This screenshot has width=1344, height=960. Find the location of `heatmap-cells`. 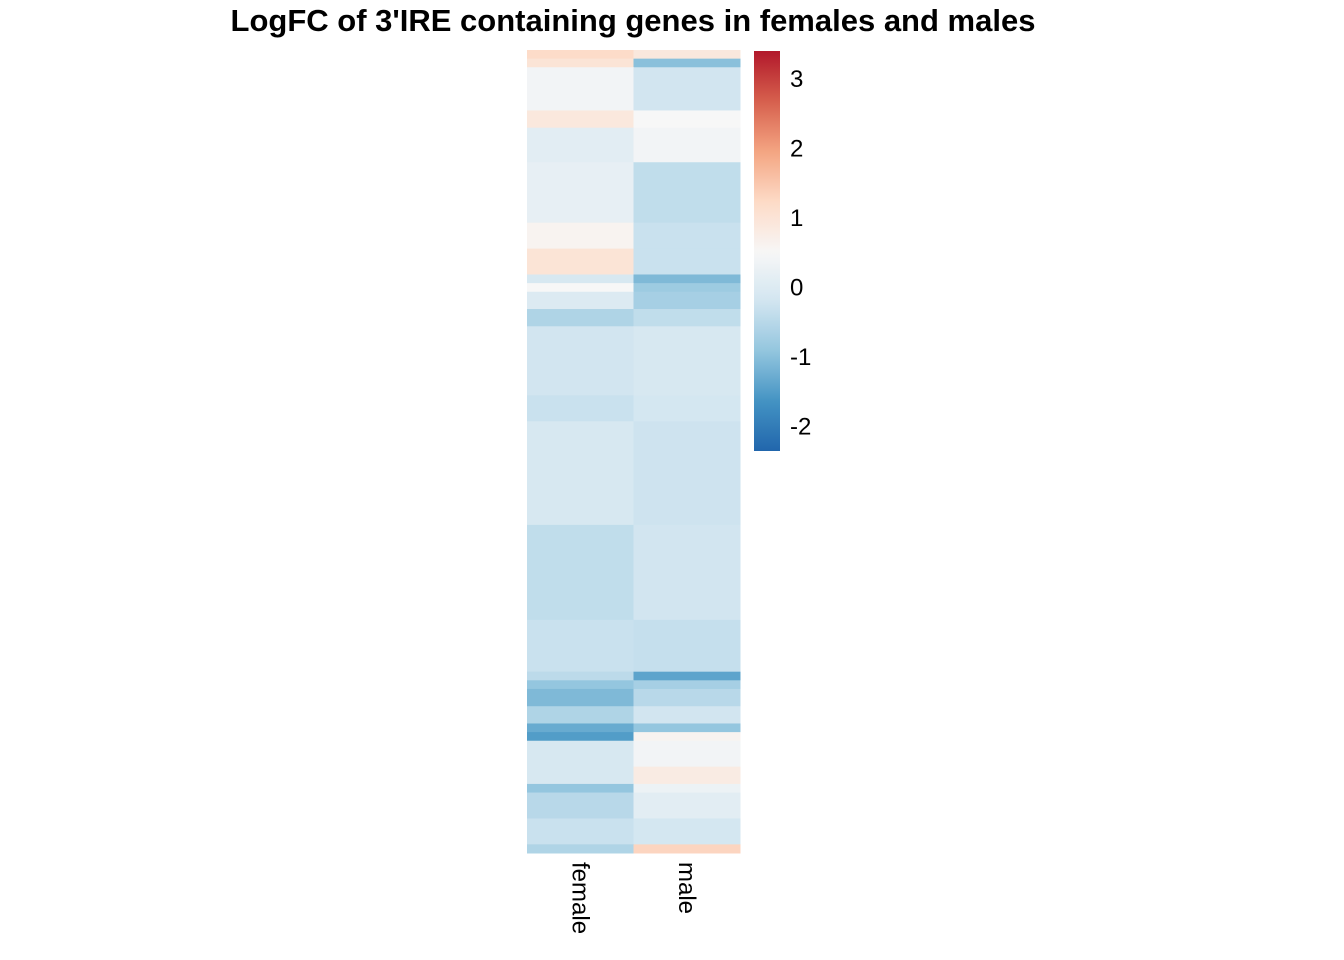

heatmap-cells is located at coordinates (634, 452).